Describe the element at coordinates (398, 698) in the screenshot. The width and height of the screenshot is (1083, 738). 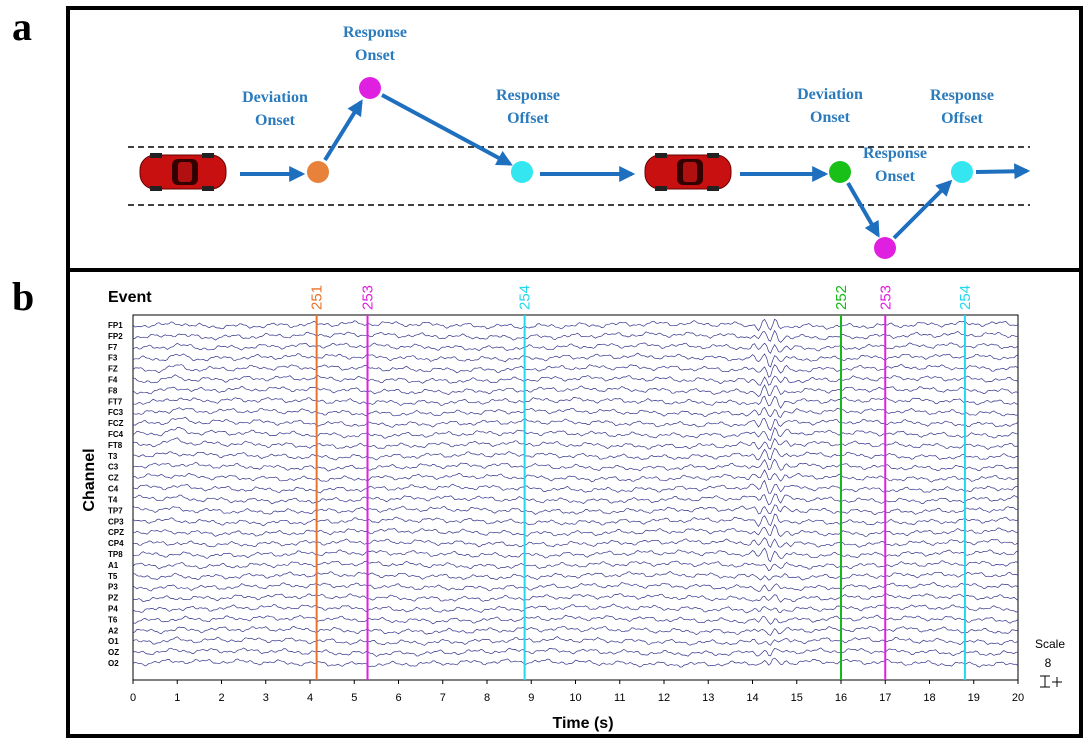
I see `x-tick-label: 6` at that location.